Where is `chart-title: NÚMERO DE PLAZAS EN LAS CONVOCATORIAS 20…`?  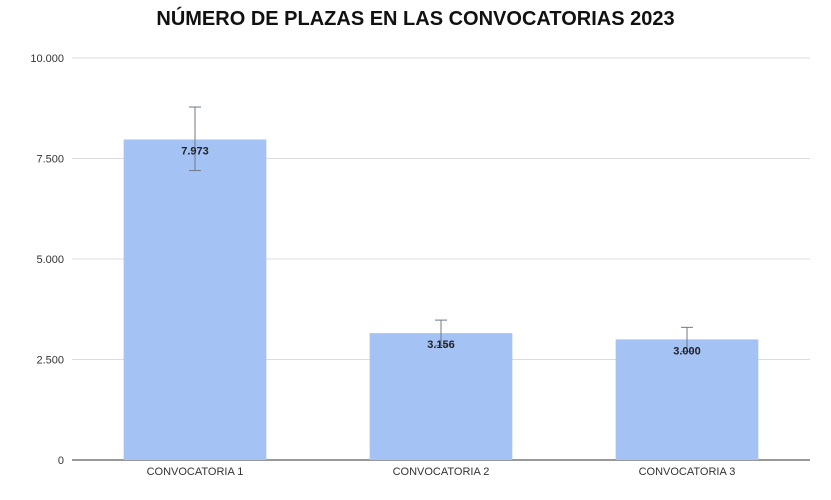 chart-title: NÚMERO DE PLAZAS EN LAS CONVOCATORIAS 20… is located at coordinates (415, 19).